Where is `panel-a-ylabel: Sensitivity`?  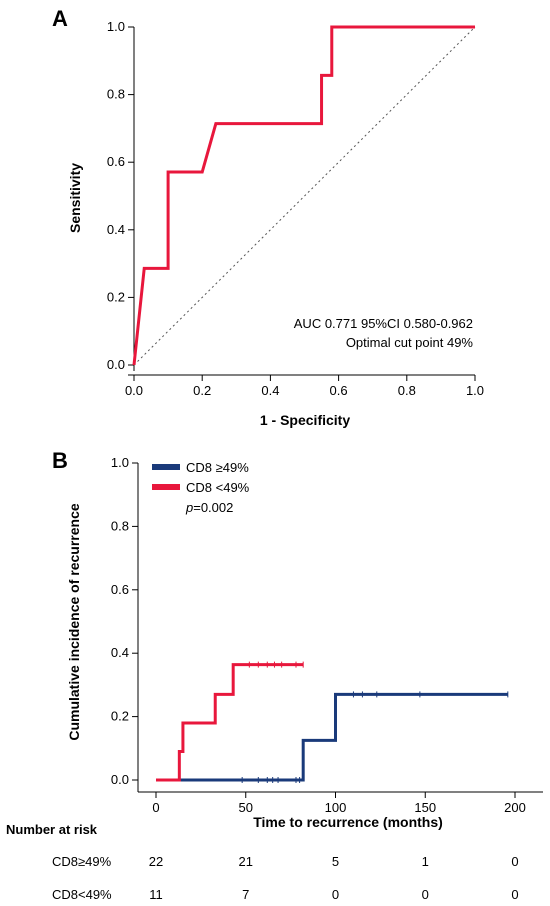
panel-a-ylabel: Sensitivity is located at coordinates (75, 198).